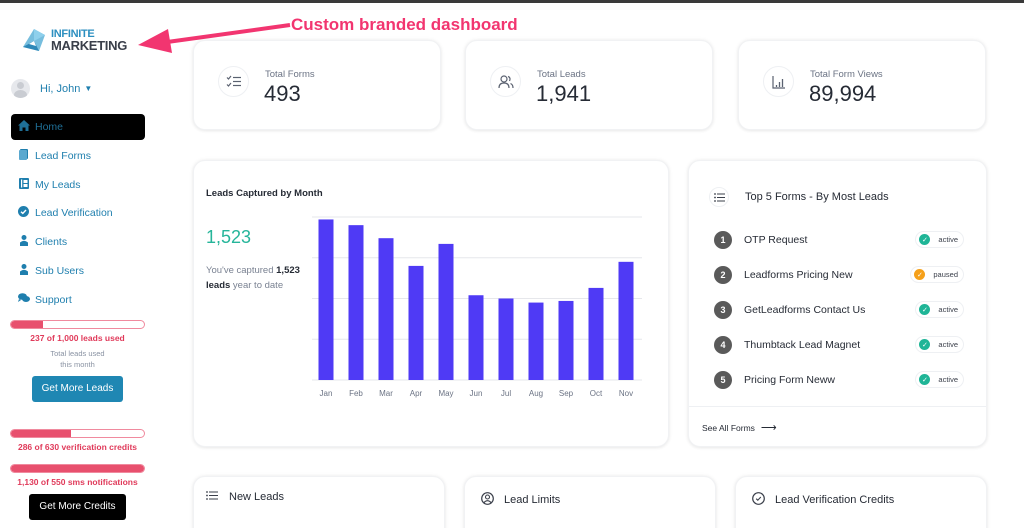 The image size is (1024, 528). I want to click on verification-usage-label: 286 of 630 verification credits, so click(77, 447).